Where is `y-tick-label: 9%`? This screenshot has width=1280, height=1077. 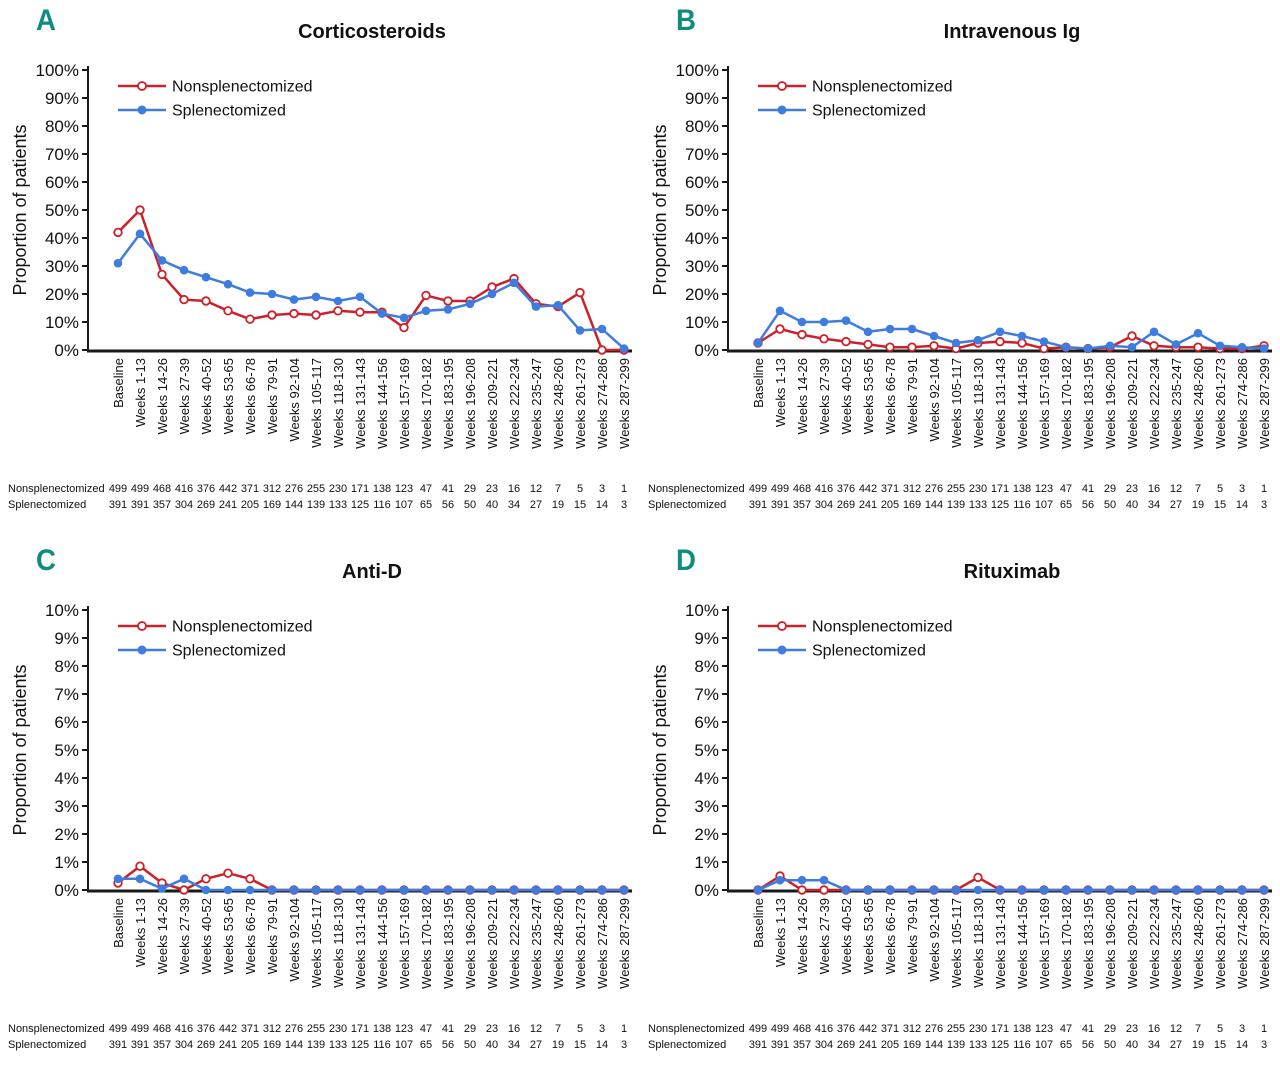 y-tick-label: 9% is located at coordinates (706, 638).